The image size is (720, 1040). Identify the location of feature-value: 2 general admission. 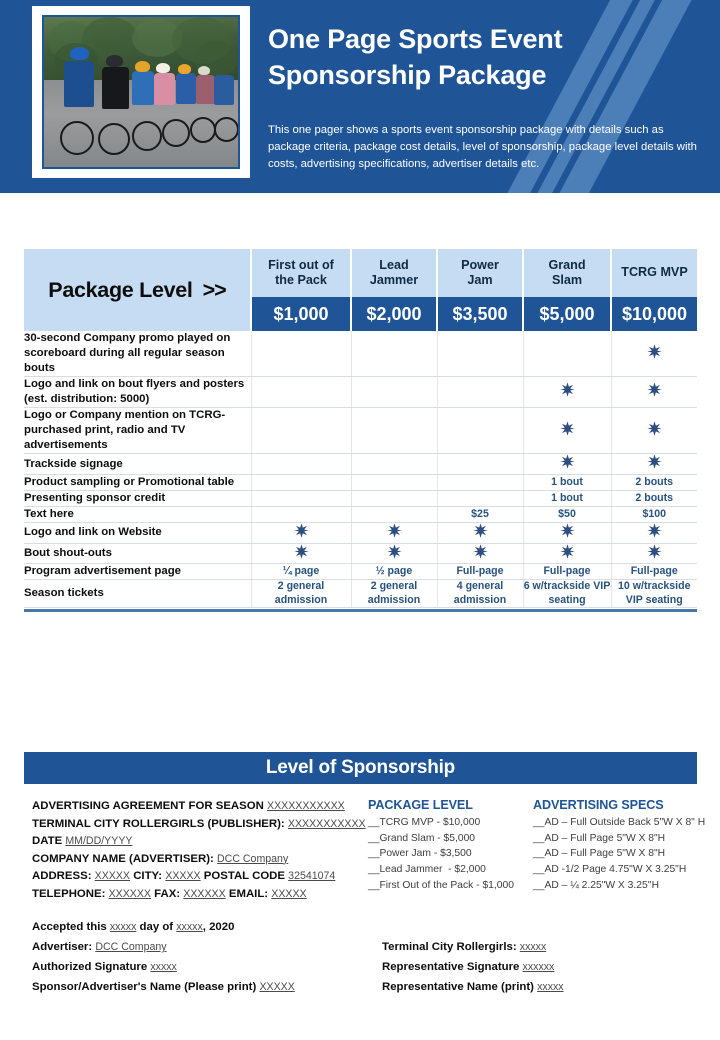
(300, 594).